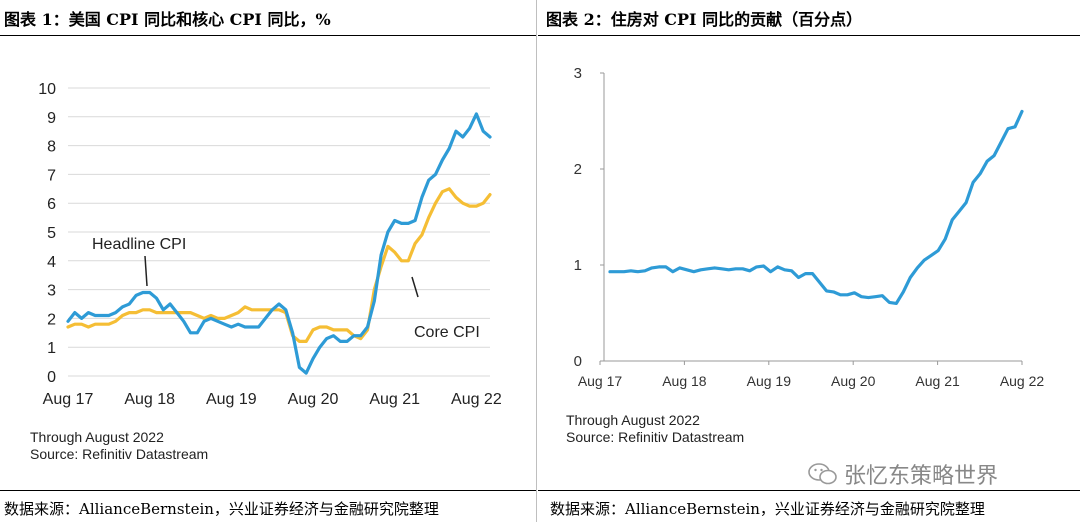  I want to click on headline-cpi-label: Headline CPI, so click(139, 244).